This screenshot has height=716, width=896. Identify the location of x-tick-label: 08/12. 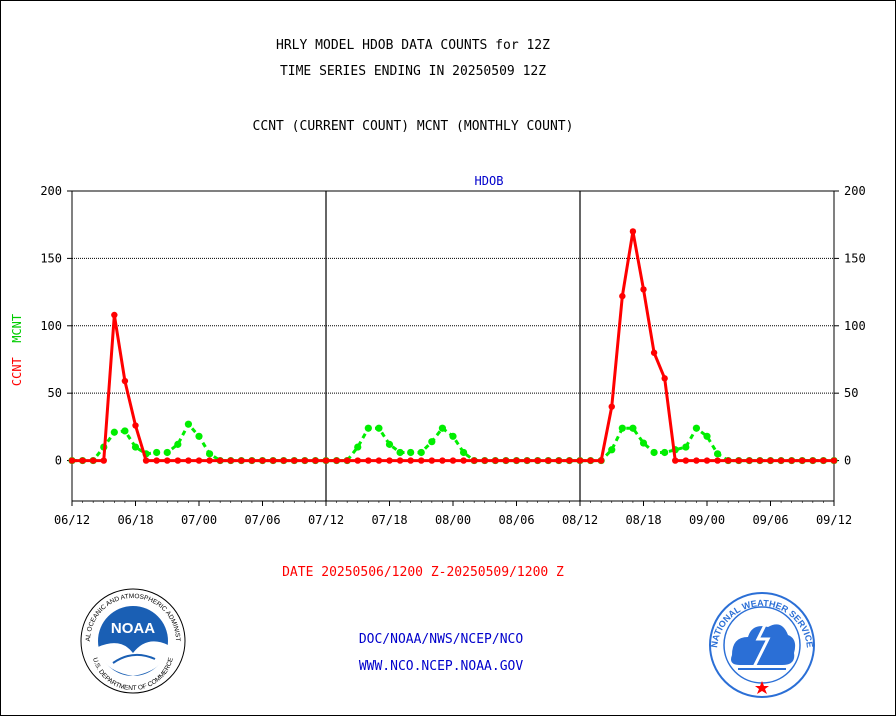
(580, 520).